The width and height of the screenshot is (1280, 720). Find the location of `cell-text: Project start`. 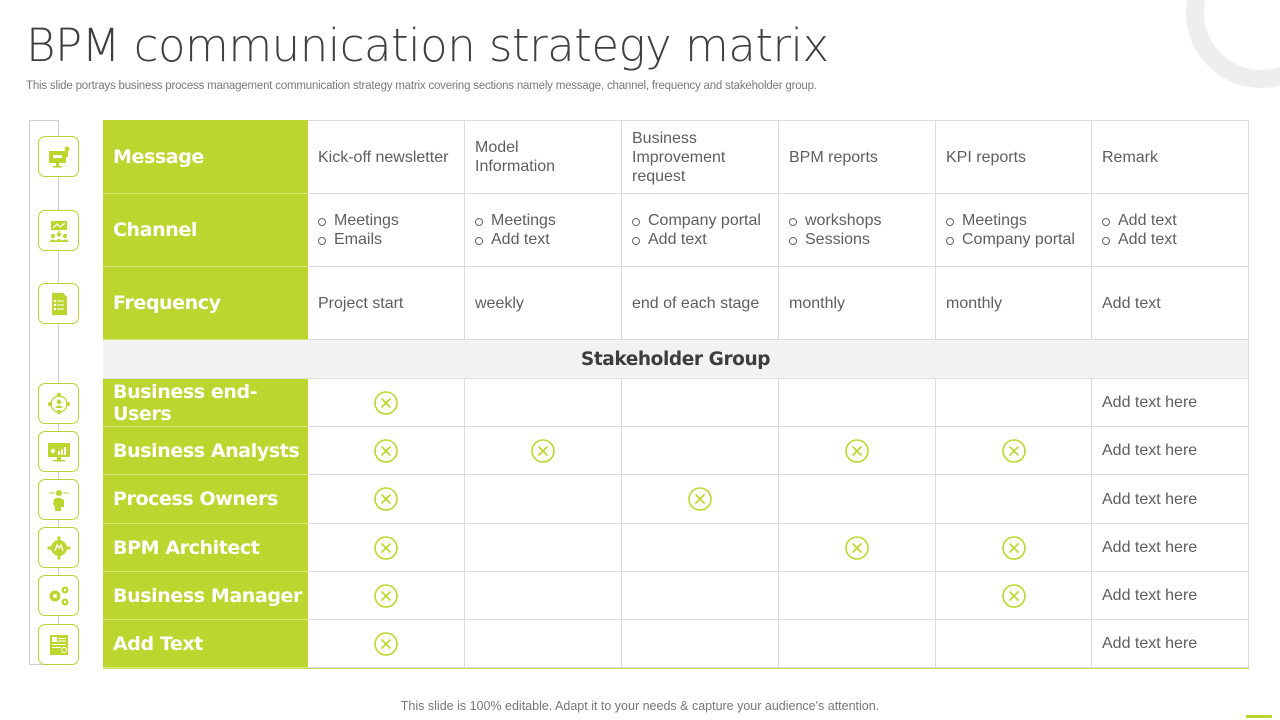

cell-text: Project start is located at coordinates (361, 303).